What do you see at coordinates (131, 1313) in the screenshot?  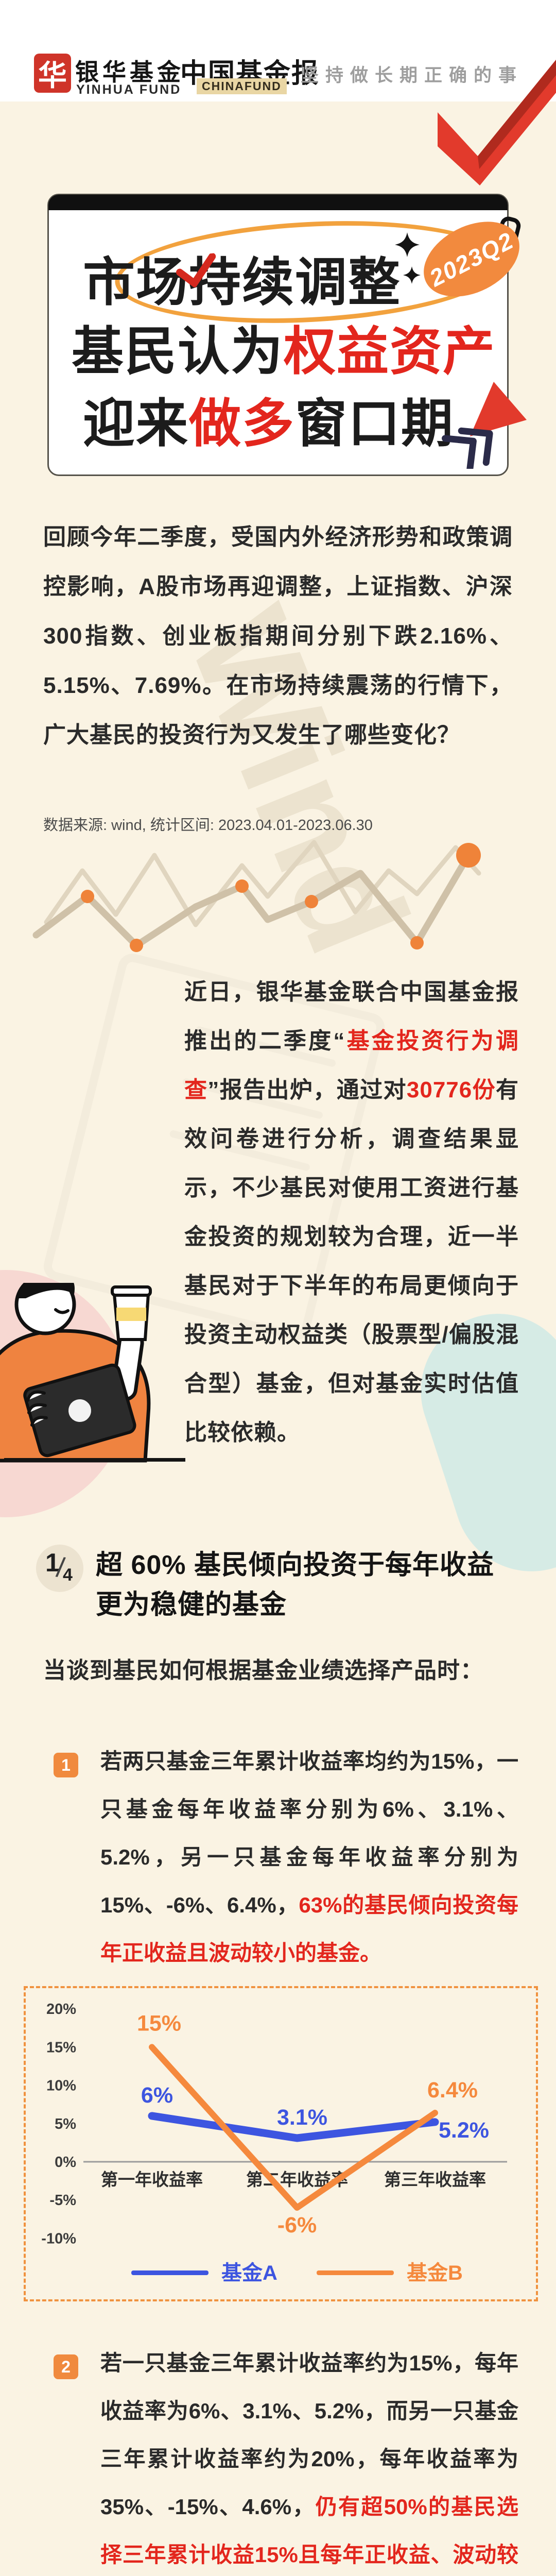 I see `coffee-cup-icon` at bounding box center [131, 1313].